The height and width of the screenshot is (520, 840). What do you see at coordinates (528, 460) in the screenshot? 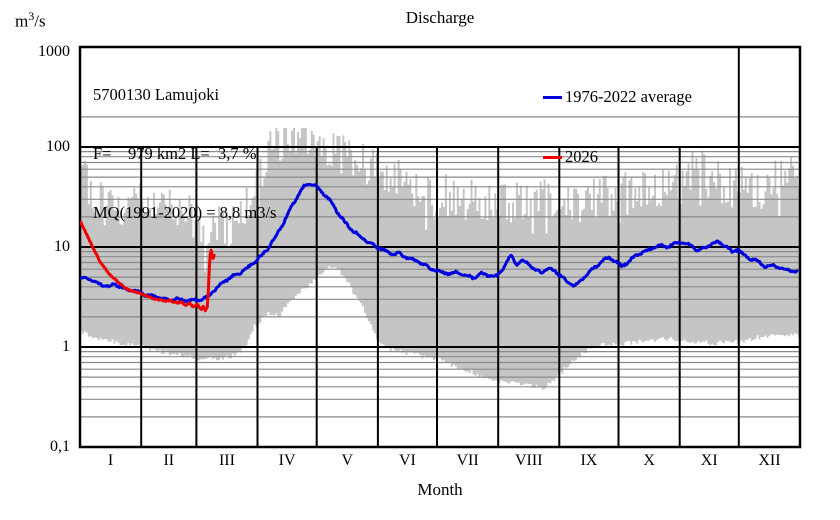
I see `x-tick-VIII: VIII` at bounding box center [528, 460].